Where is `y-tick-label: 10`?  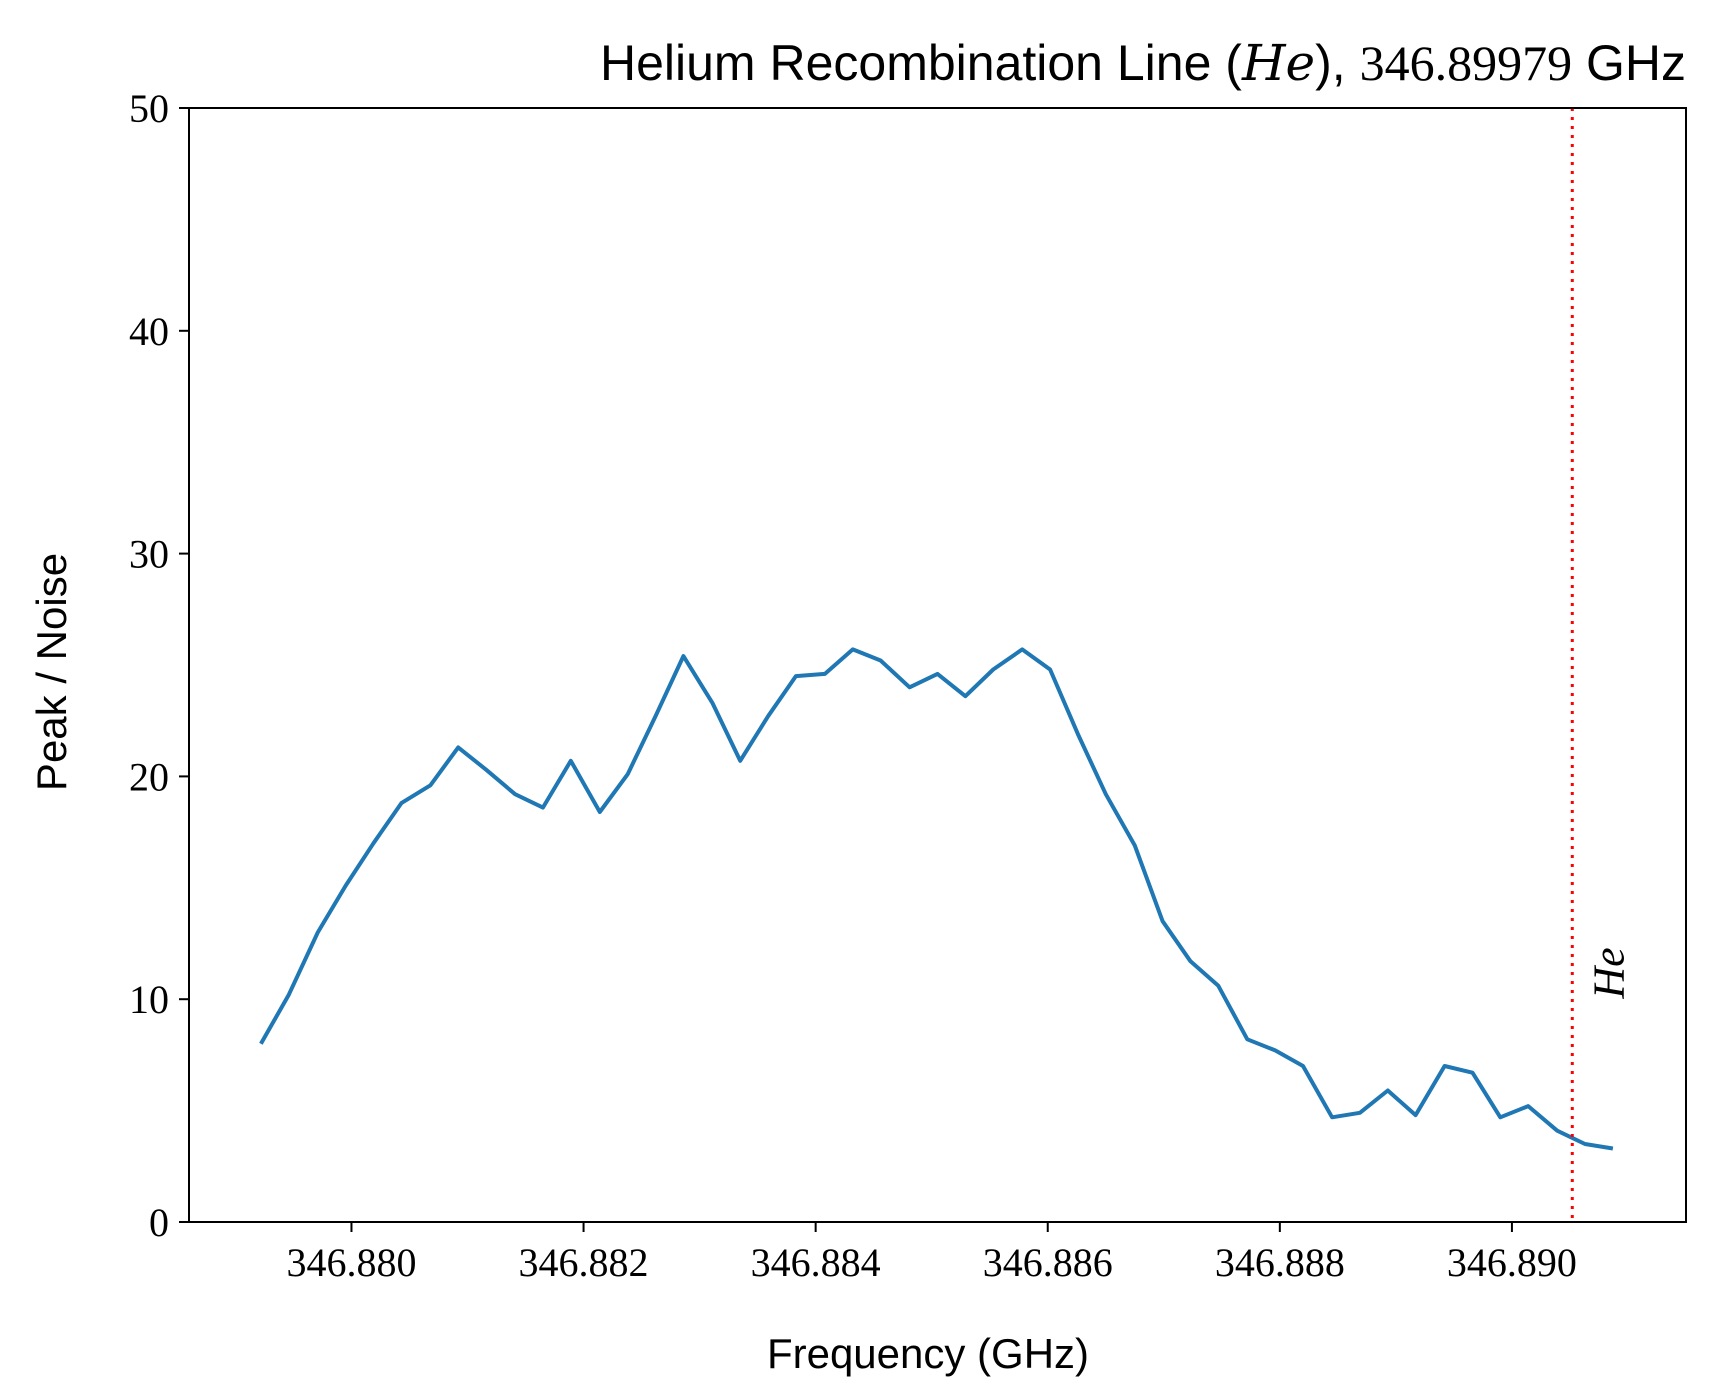 y-tick-label: 10 is located at coordinates (149, 999).